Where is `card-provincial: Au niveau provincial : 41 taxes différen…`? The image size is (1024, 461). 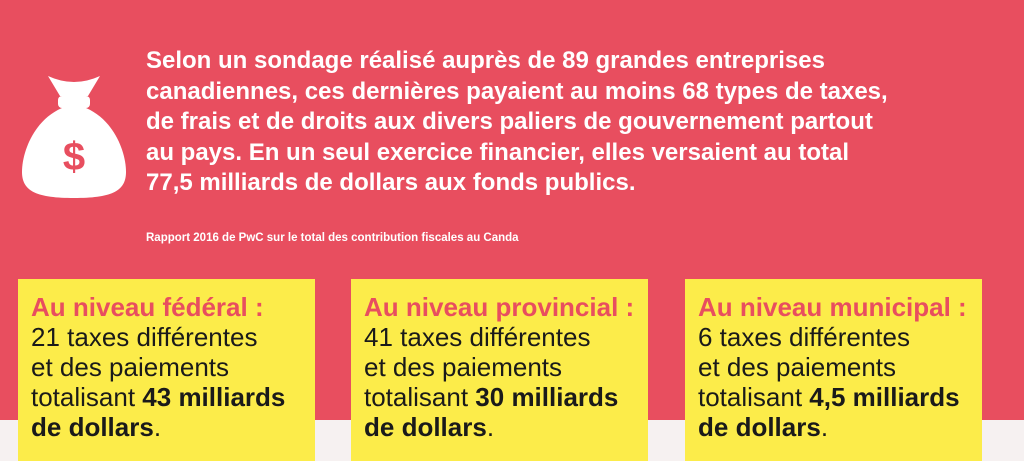
card-provincial: Au niveau provincial : 41 taxes différen… is located at coordinates (499, 370).